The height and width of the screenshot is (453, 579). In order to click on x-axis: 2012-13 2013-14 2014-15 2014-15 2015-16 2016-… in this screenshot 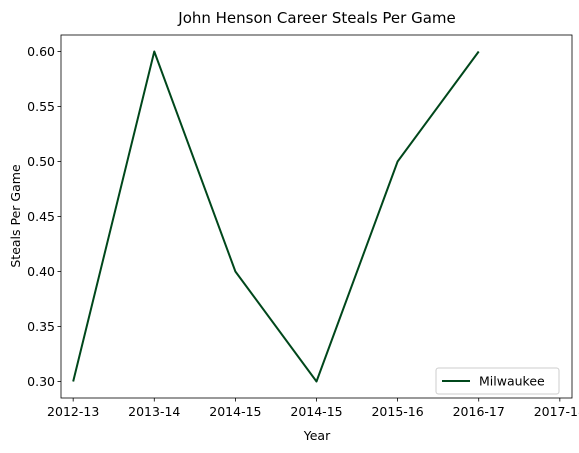, I will do `click(313, 408)`.